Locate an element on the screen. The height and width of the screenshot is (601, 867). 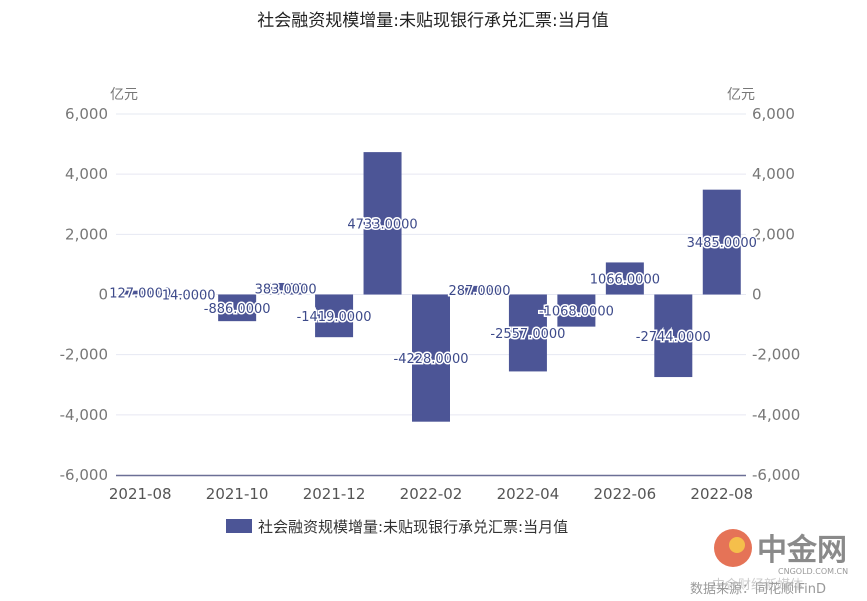
data-label: -2557.0000 is located at coordinates (527, 334).